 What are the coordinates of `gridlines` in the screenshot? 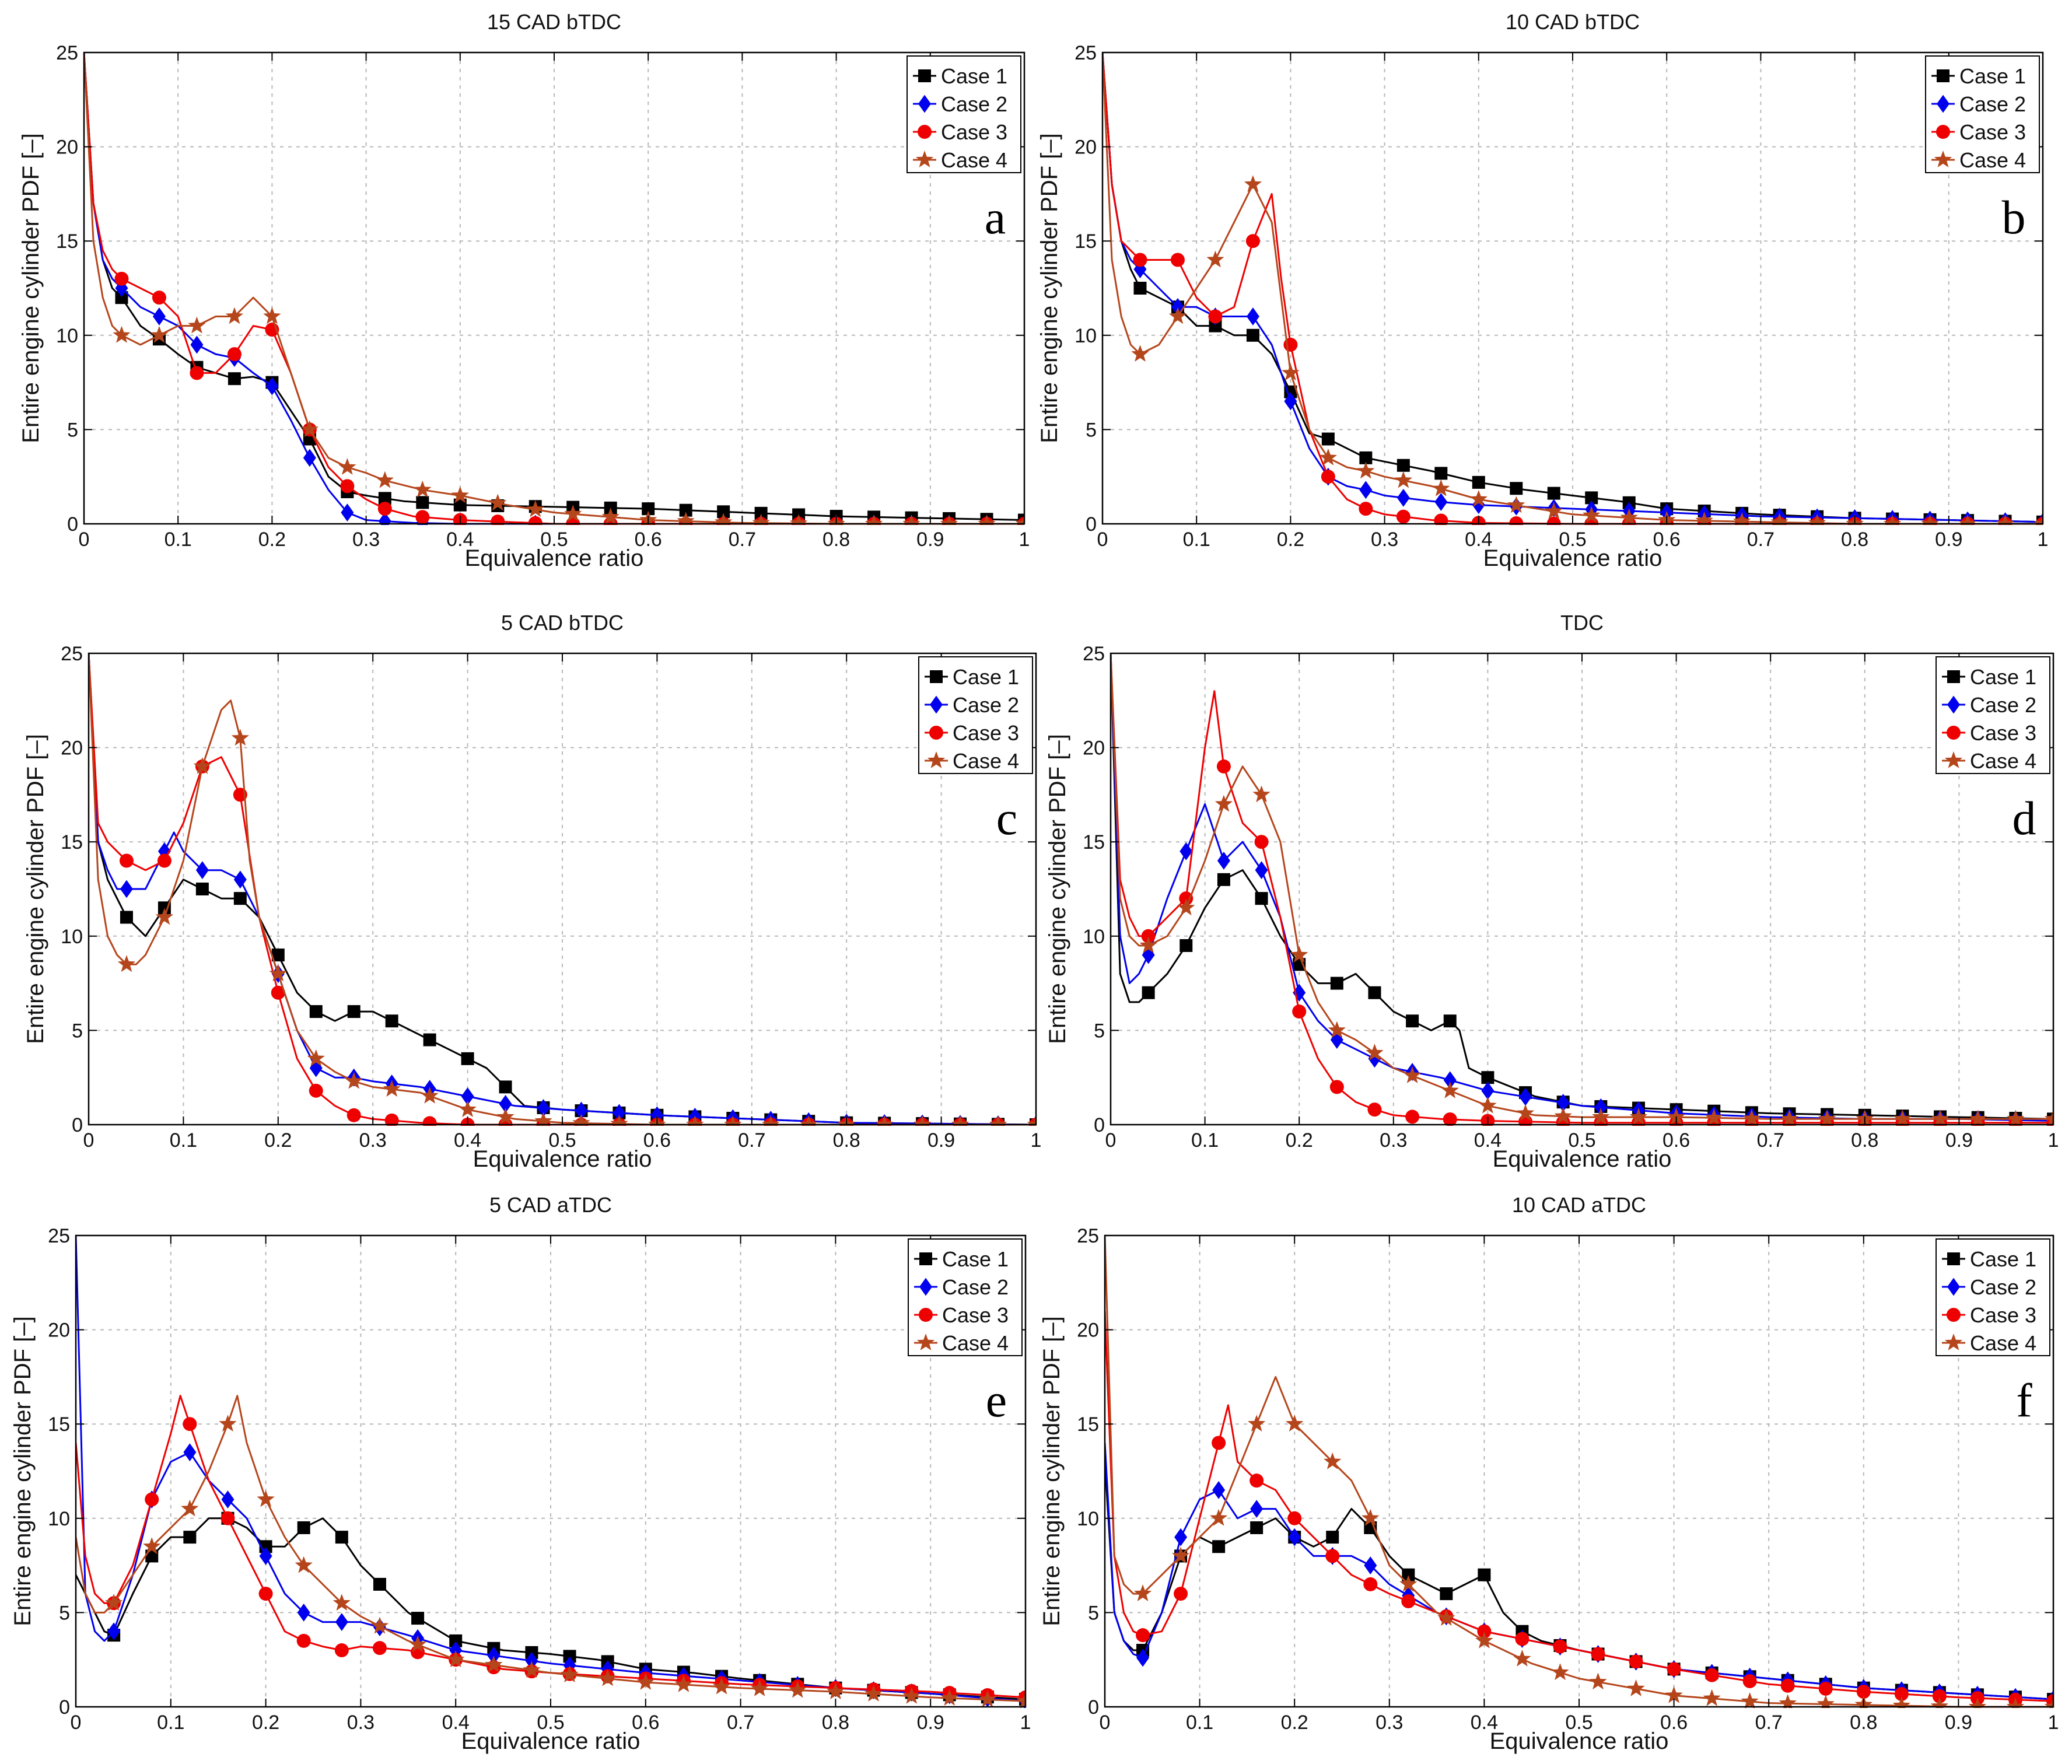 It's located at (554, 288).